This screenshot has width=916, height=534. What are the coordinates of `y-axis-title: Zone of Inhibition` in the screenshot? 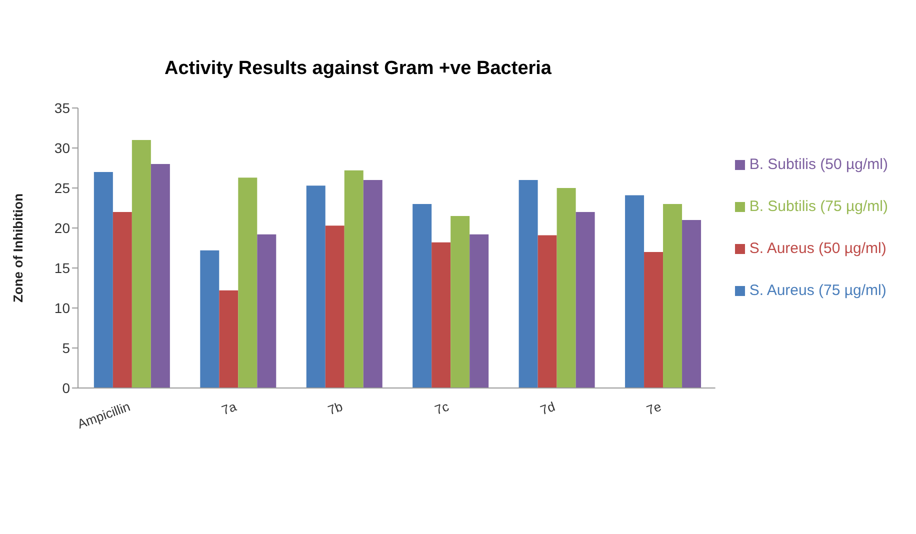 It's located at (18, 248).